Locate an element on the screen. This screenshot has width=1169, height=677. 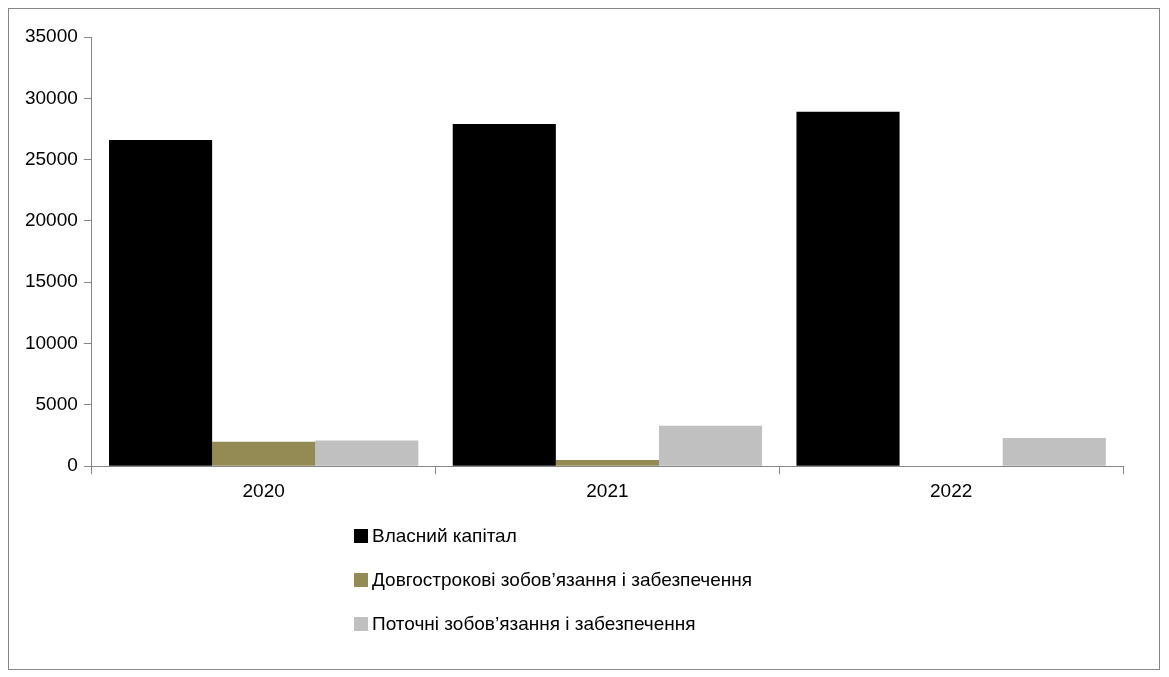
y-tick-label: 30000 is located at coordinates (51, 97).